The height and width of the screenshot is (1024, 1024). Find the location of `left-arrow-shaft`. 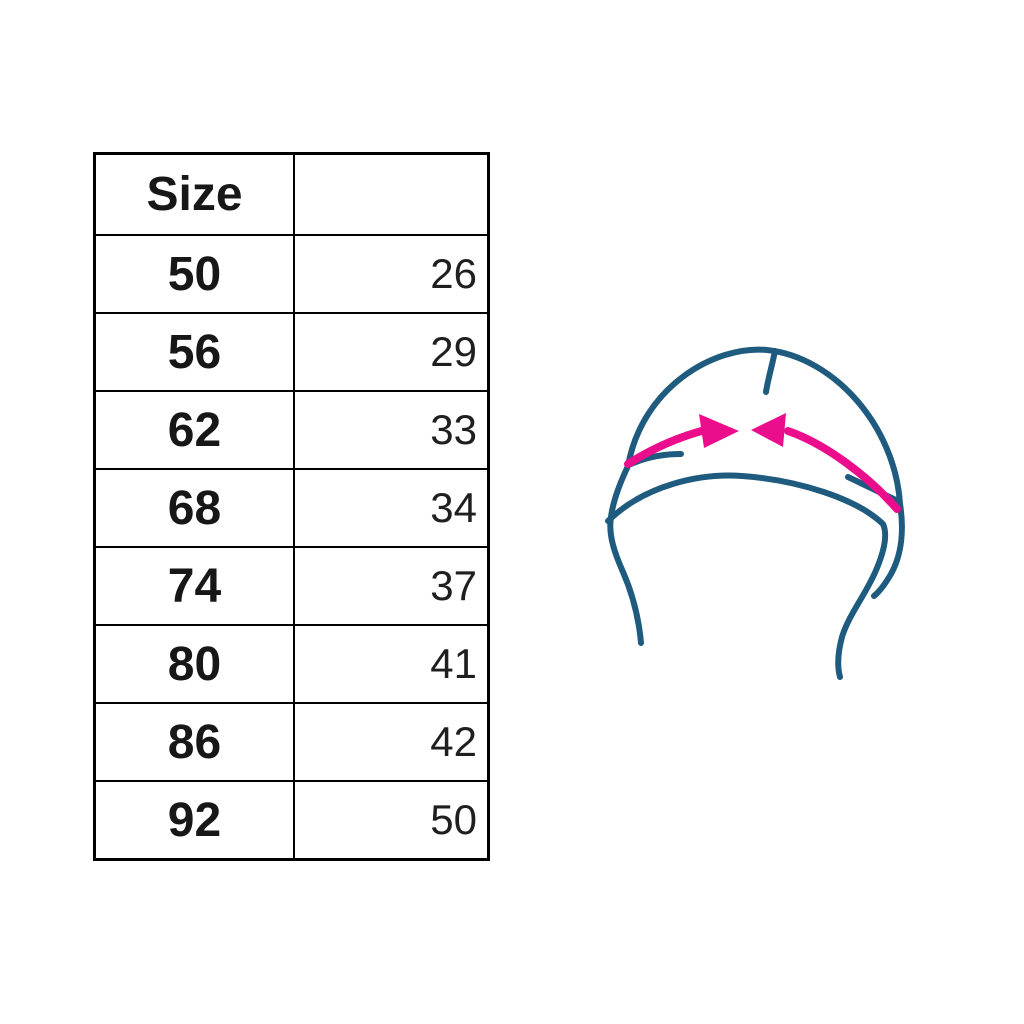

left-arrow-shaft is located at coordinates (666, 447).